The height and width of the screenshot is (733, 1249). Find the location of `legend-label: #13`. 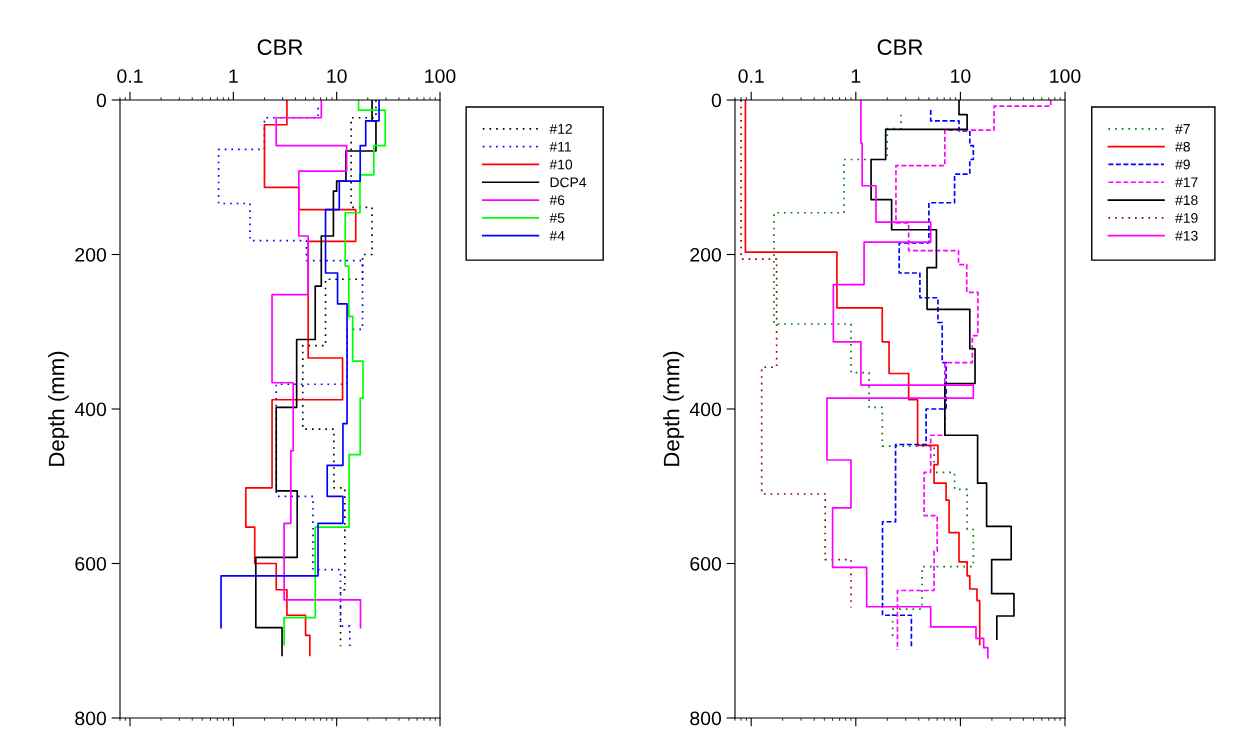

legend-label: #13 is located at coordinates (1186, 235).